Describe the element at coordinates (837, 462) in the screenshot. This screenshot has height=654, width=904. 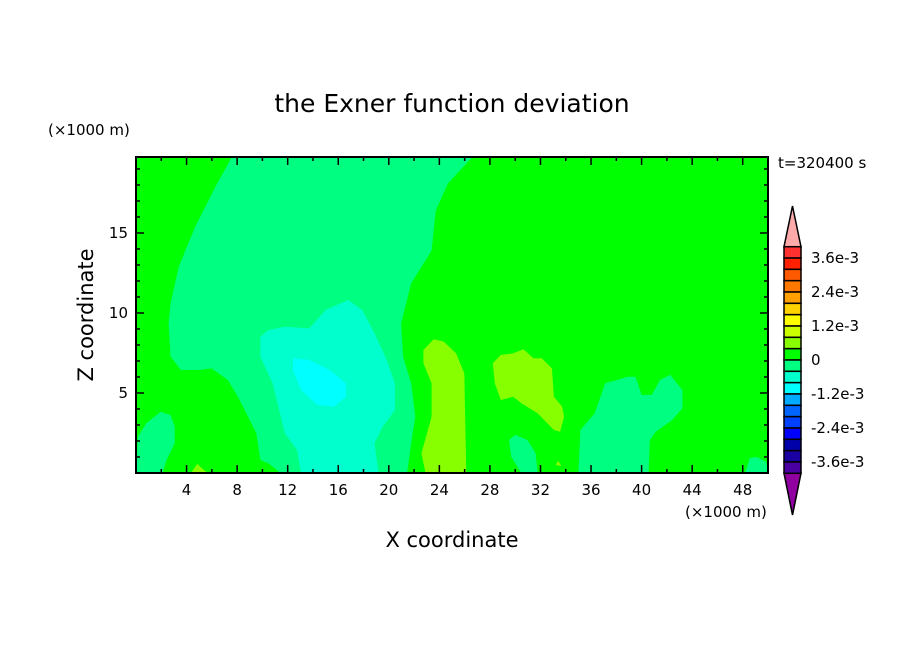
I see `colorbar-tick-label: -3.6e-3` at that location.